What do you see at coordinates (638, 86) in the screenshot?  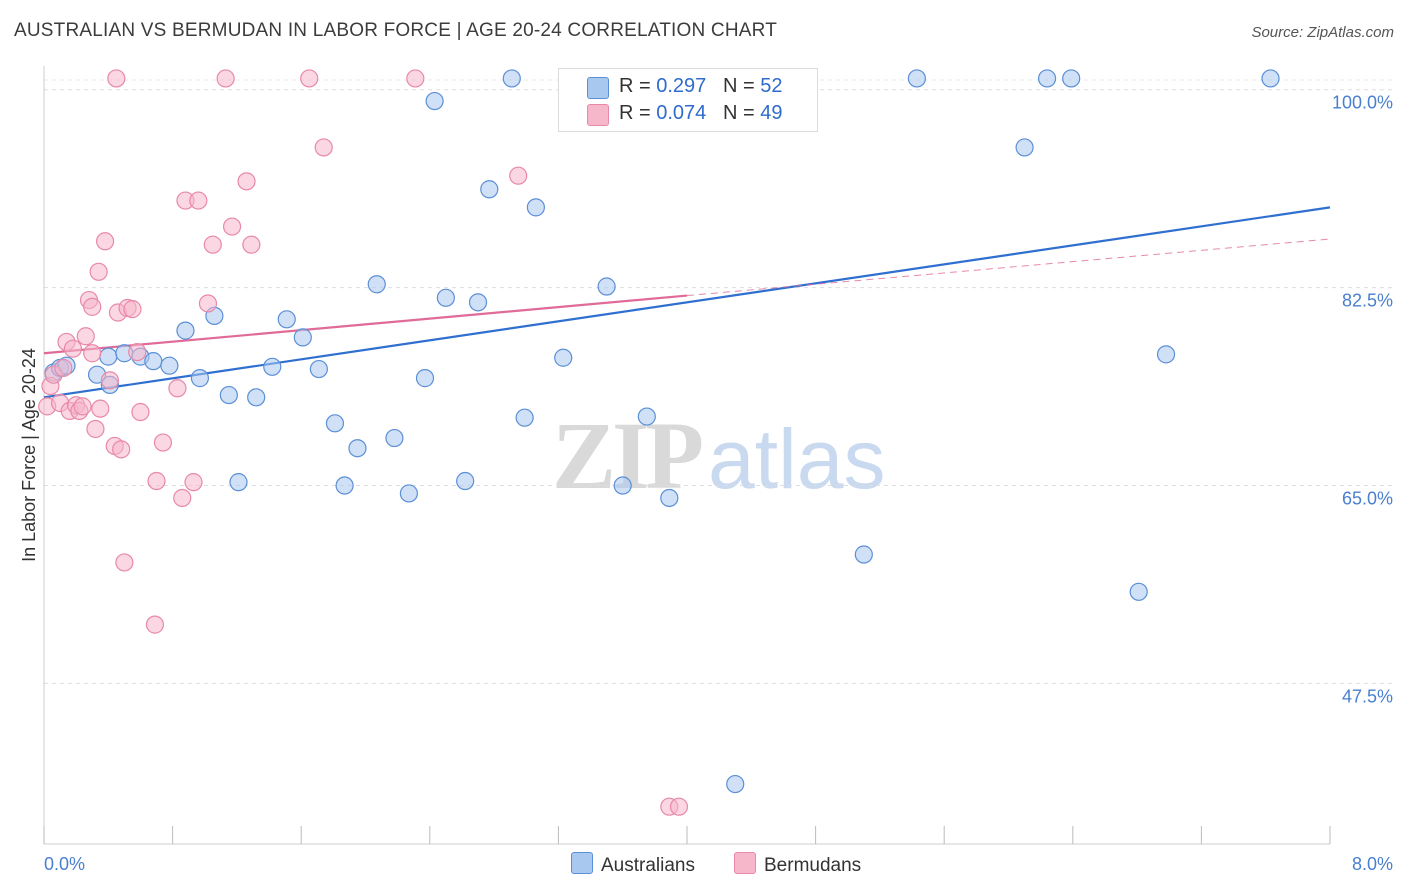 I see `aus-r-label: R =` at bounding box center [638, 86].